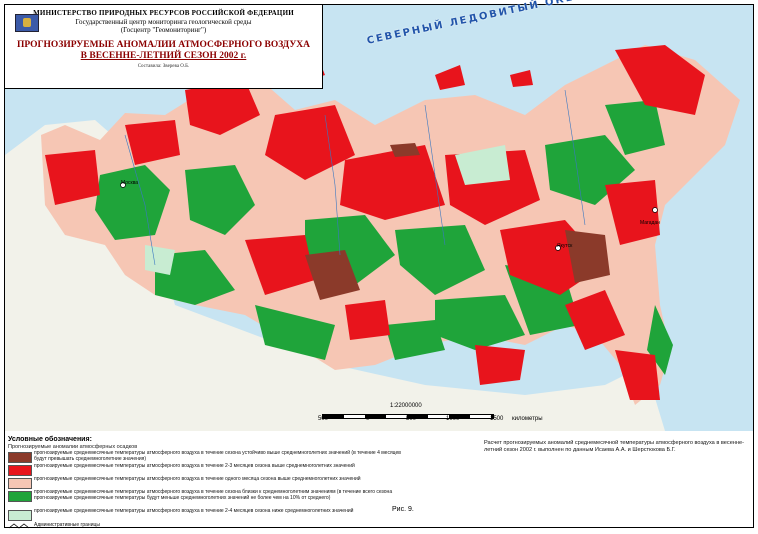 Image resolution: width=758 pixels, height=534 pixels. What do you see at coordinates (368, 419) in the screenshot?
I see `scale-tick: 0` at bounding box center [368, 419].